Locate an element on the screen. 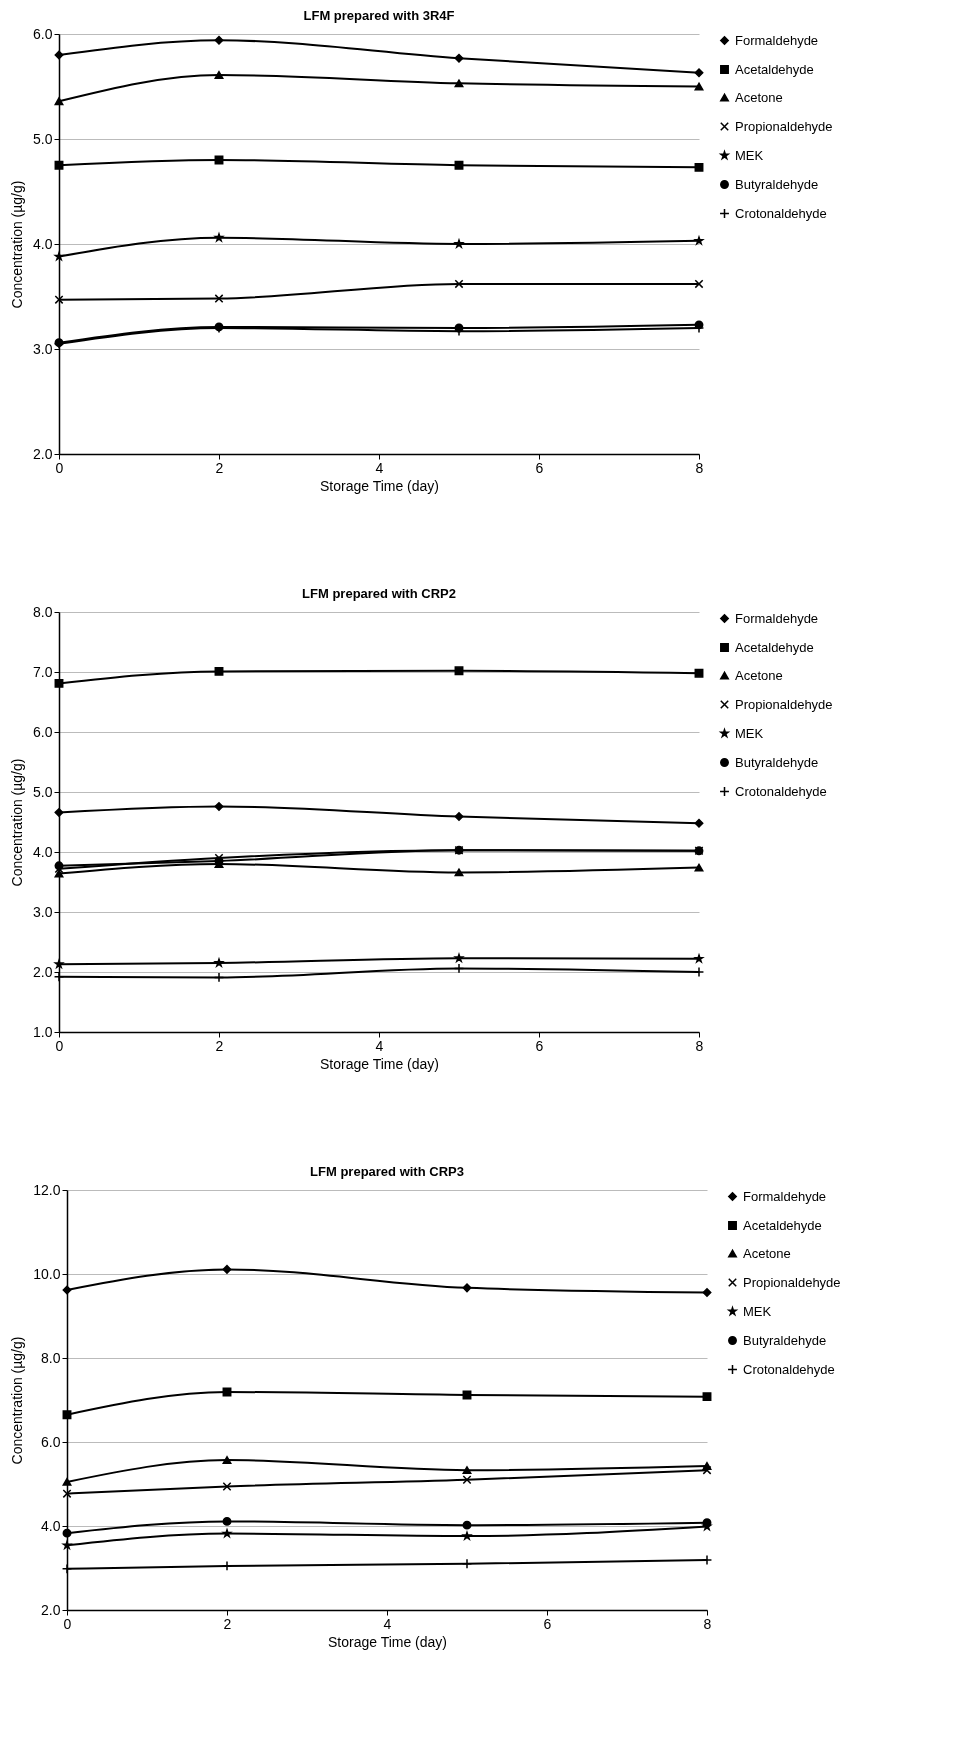  chart-title: LFM prepared with CRP2 is located at coordinates (379, 593).